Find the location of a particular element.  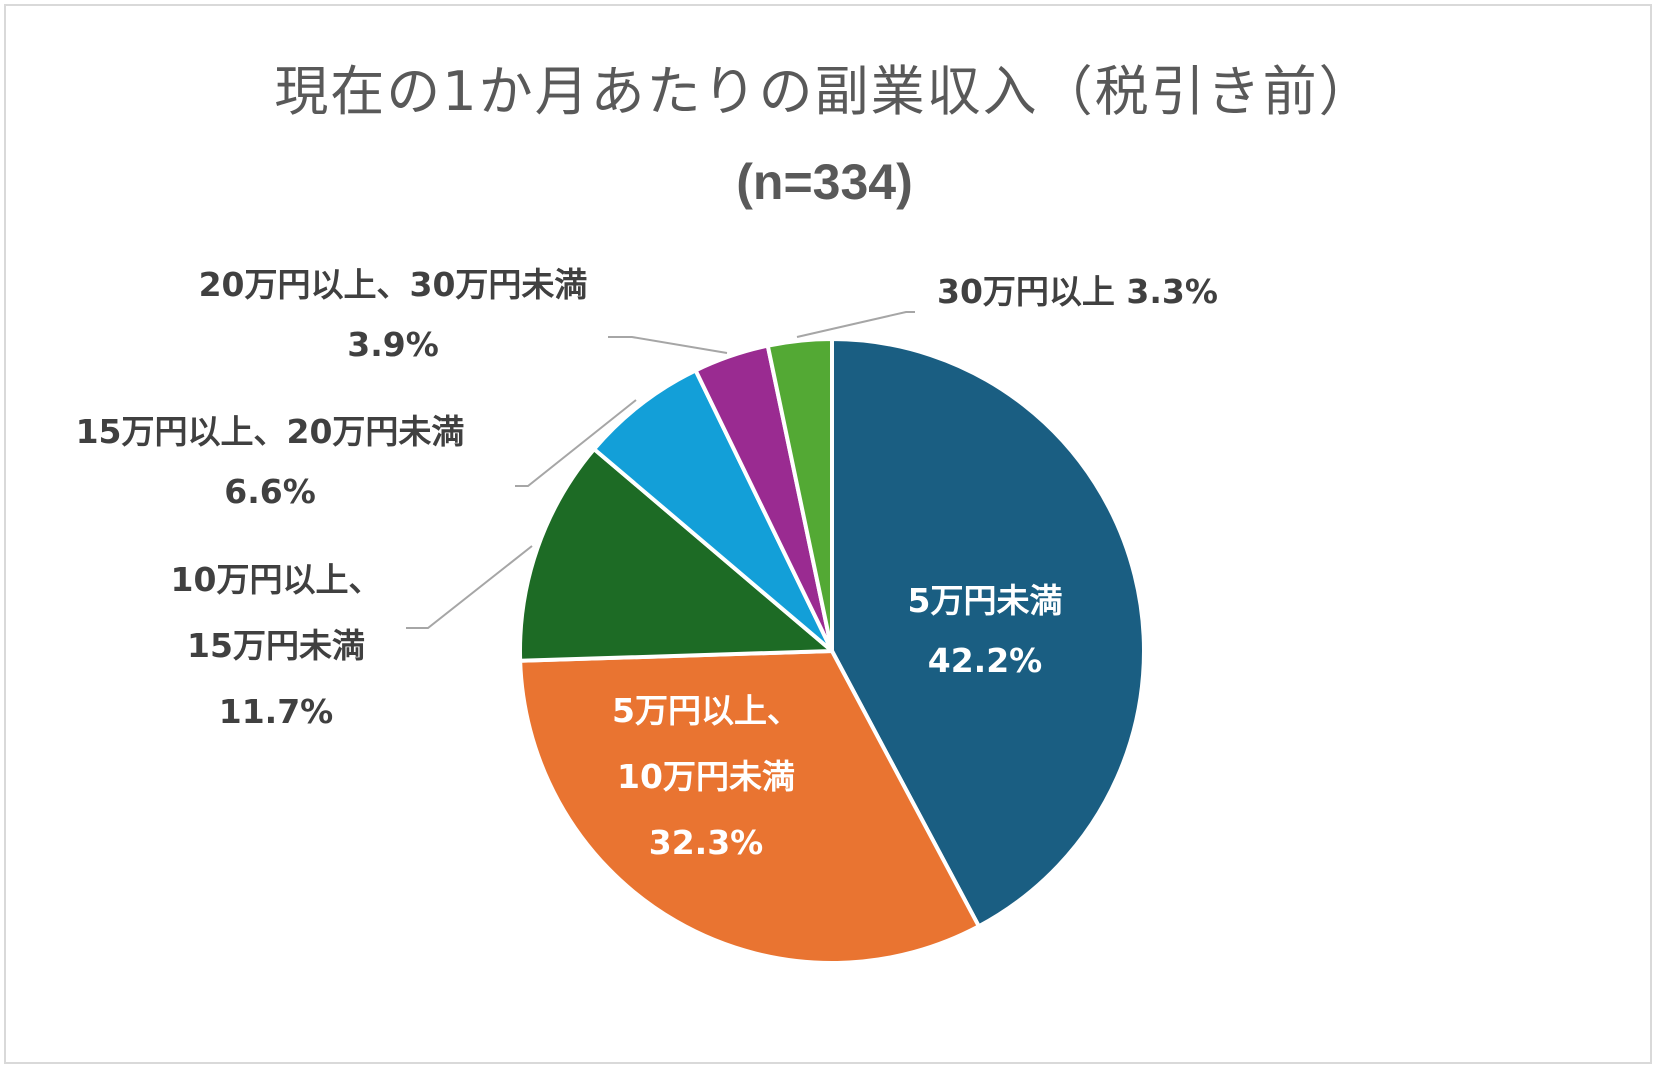

slice-value-label: 6.6% is located at coordinates (270, 491).